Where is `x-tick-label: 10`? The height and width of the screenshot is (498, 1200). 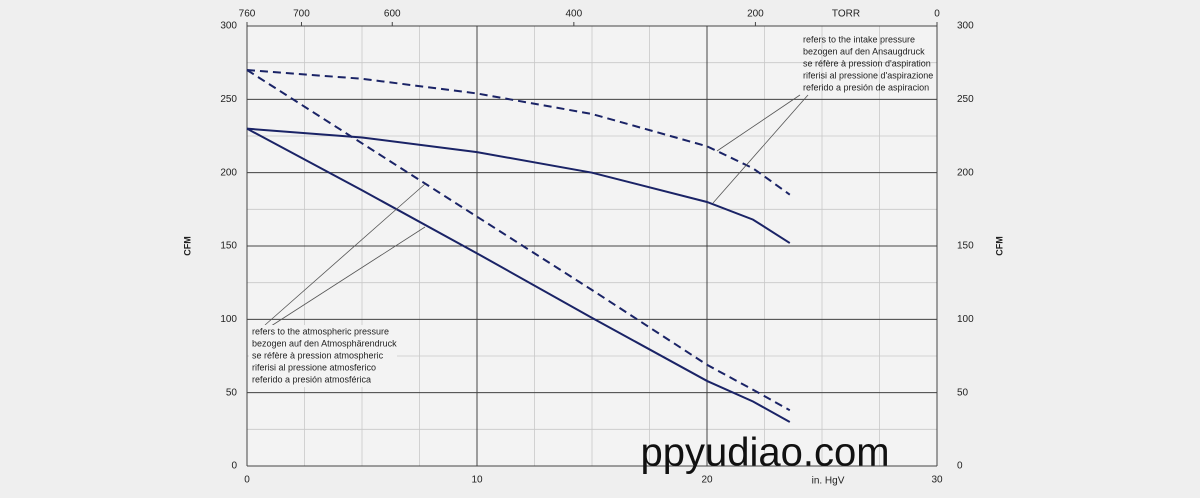 x-tick-label: 10 is located at coordinates (477, 480).